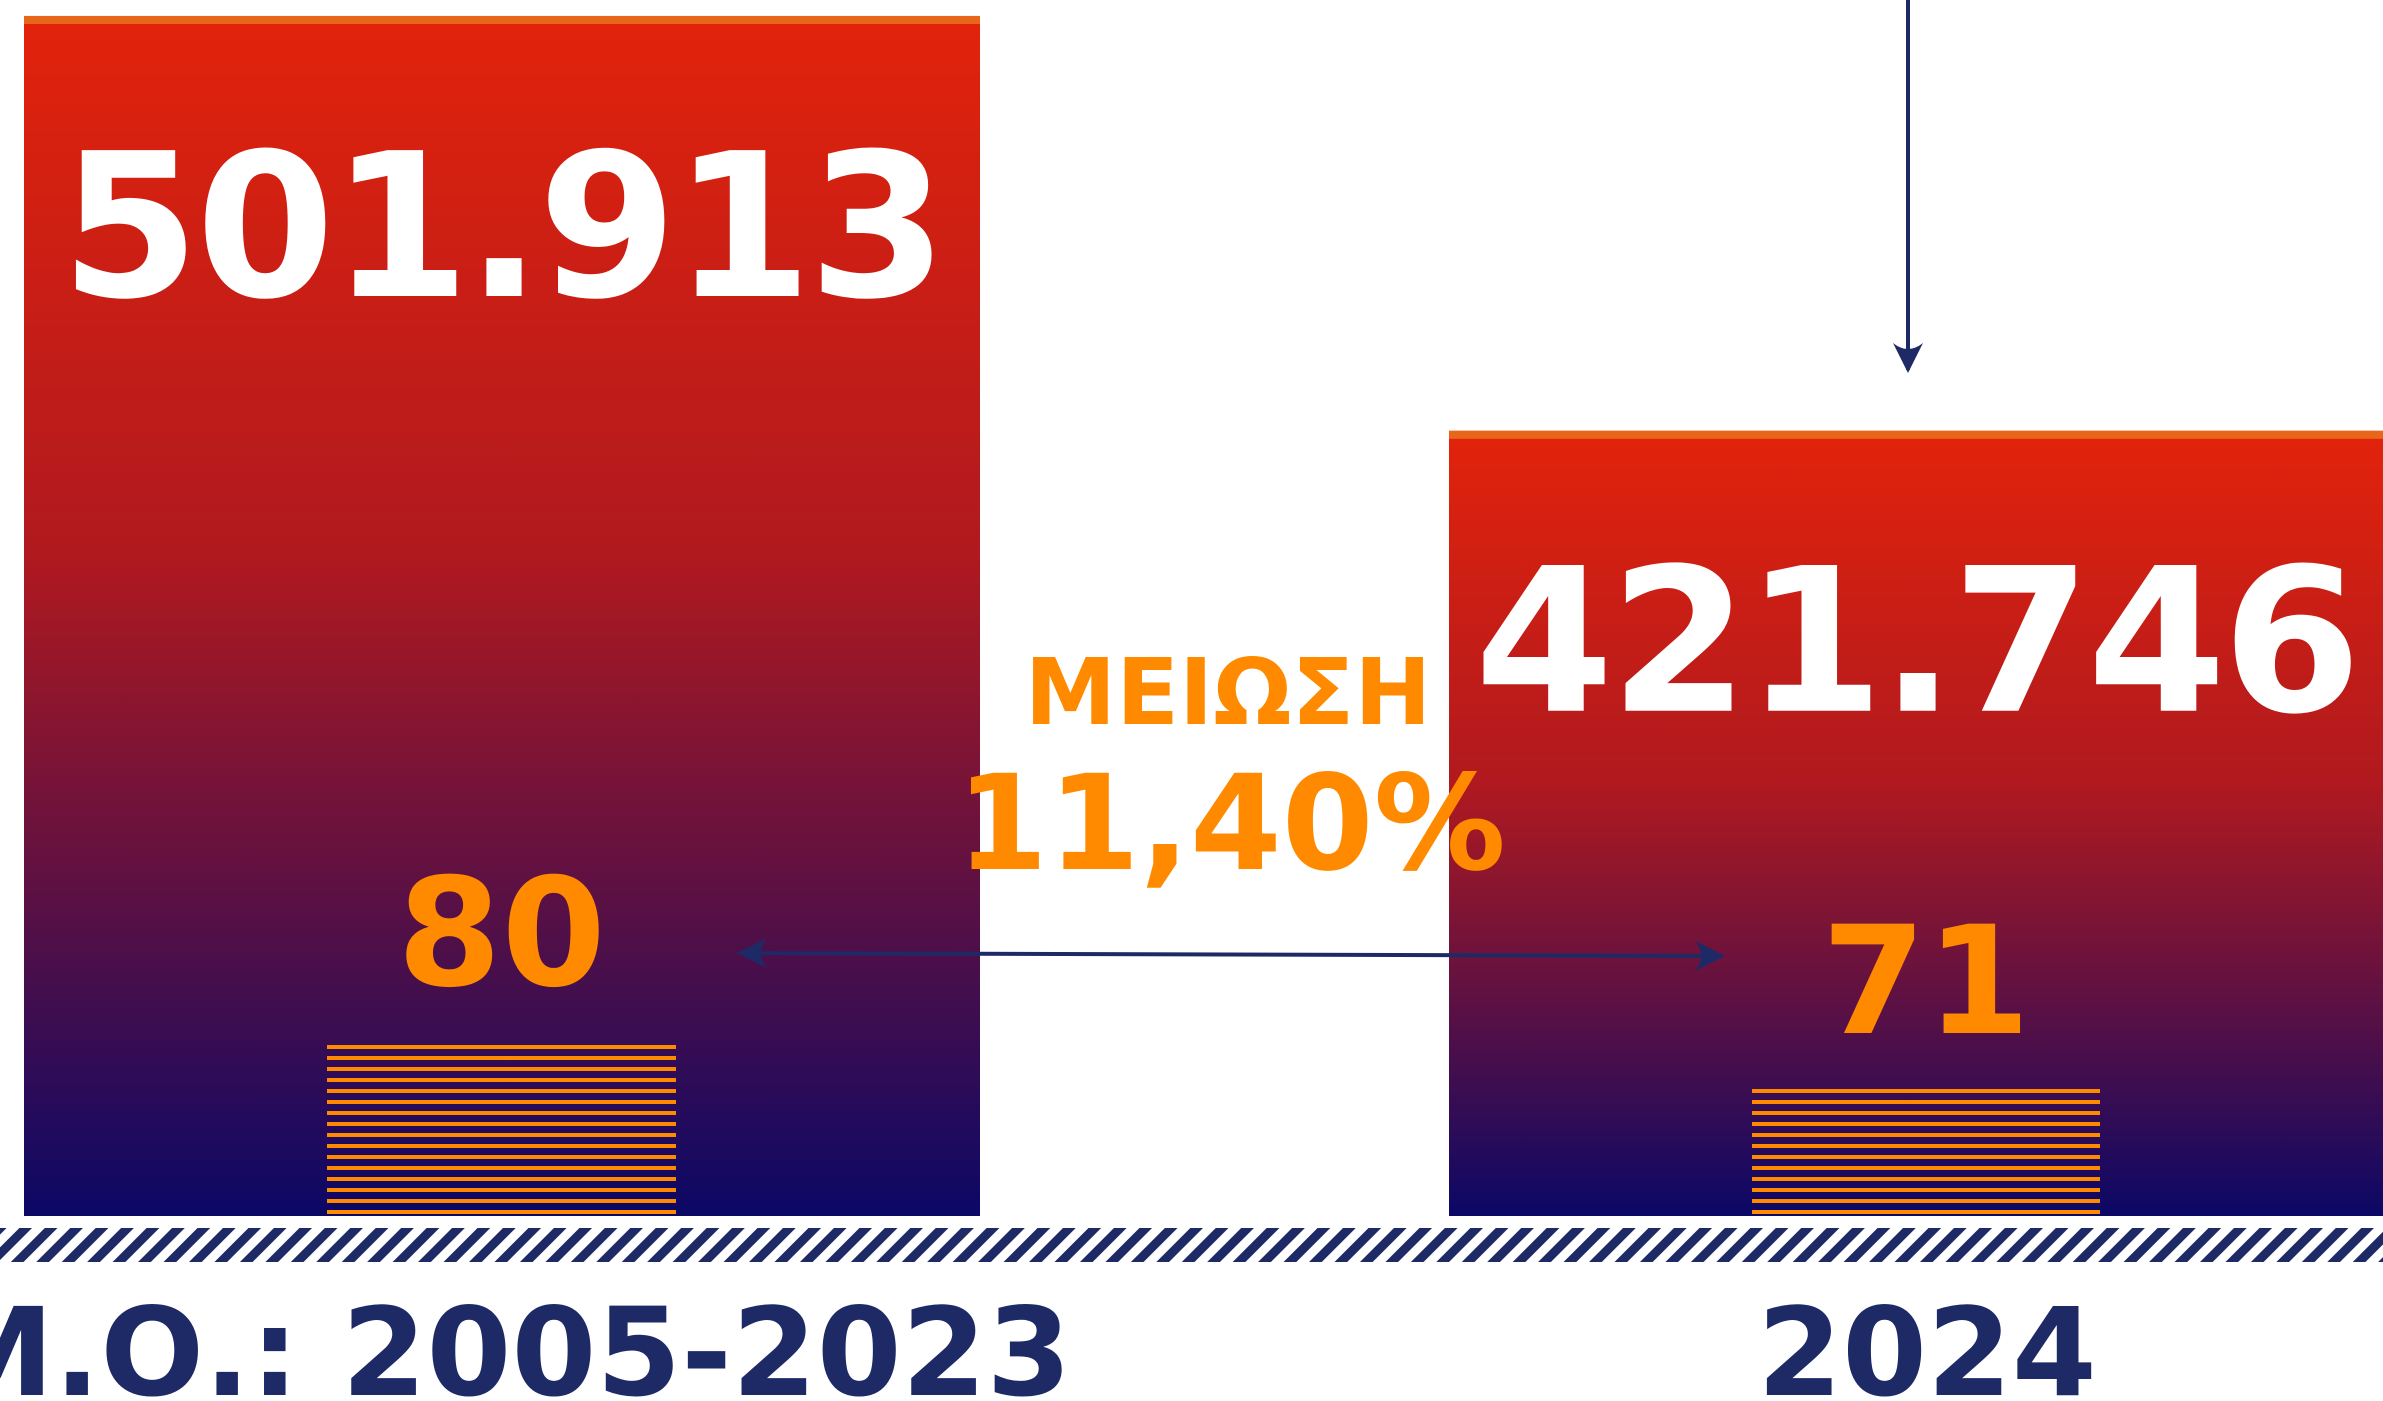 This screenshot has height=1401, width=2383. Describe the element at coordinates (1191, 1245) in the screenshot. I see `baseline-hatch` at that location.